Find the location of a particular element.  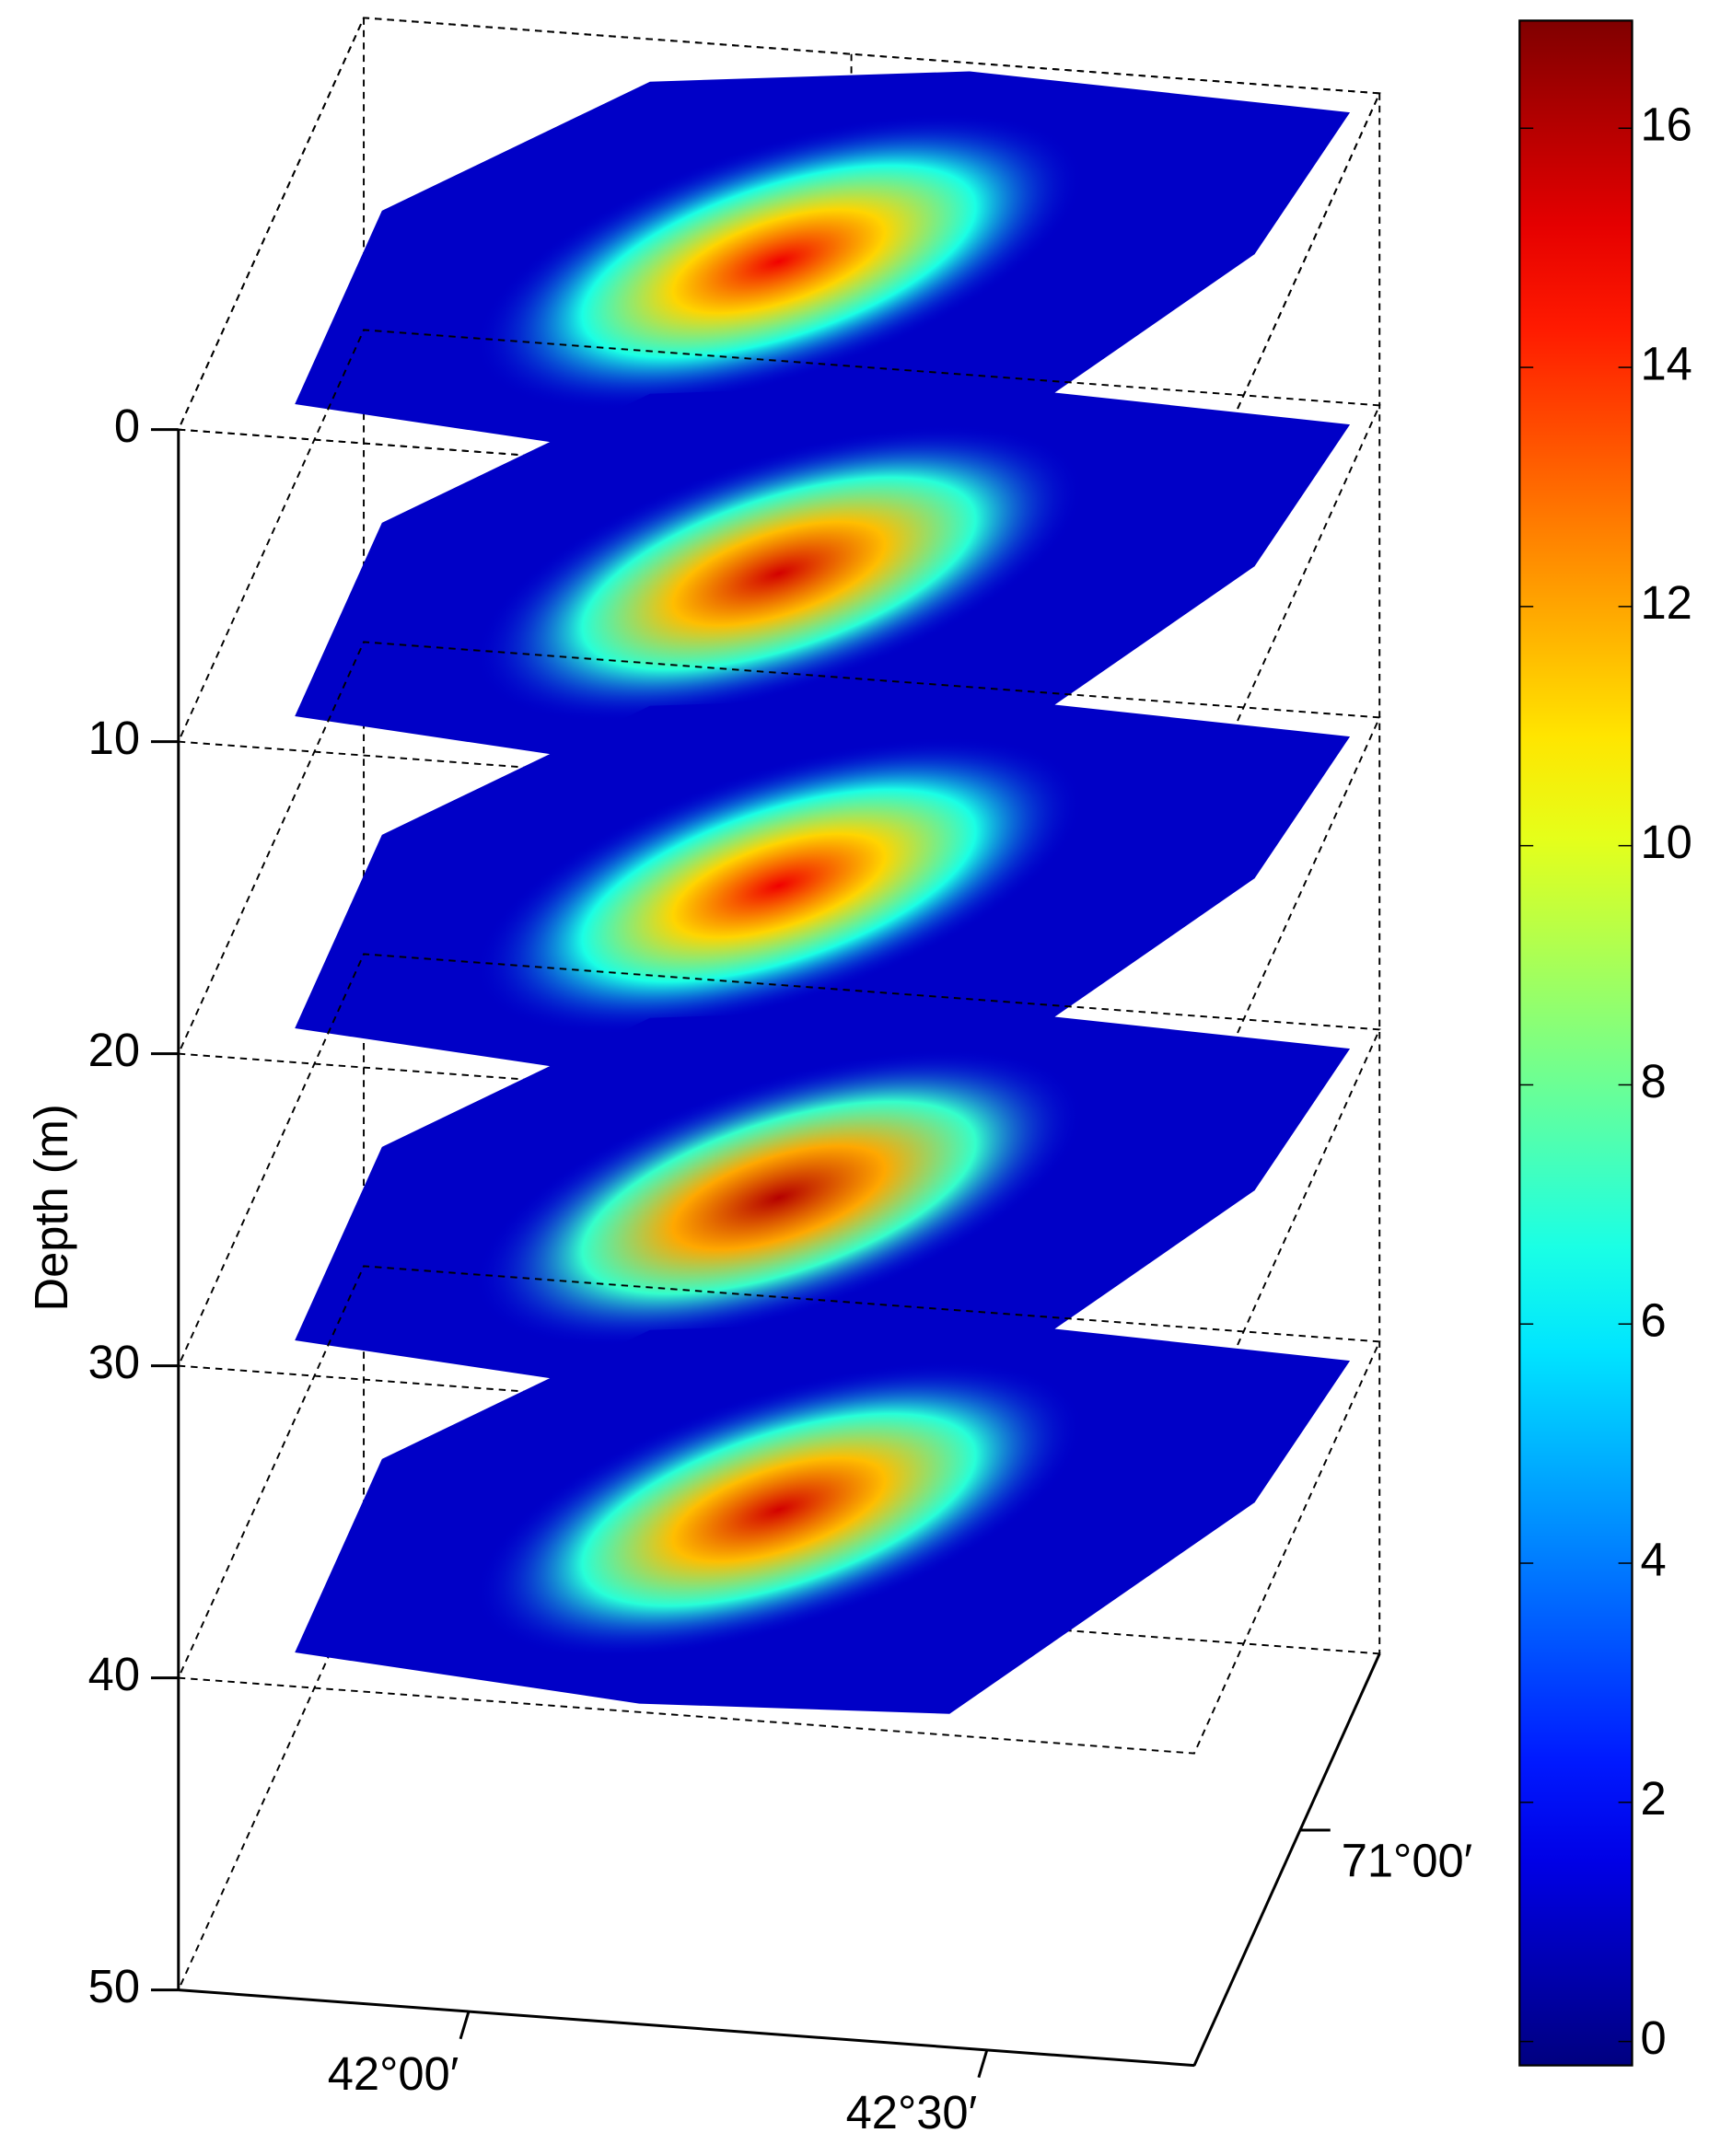

z-axis-label: Depth (m) is located at coordinates (51, 1207).